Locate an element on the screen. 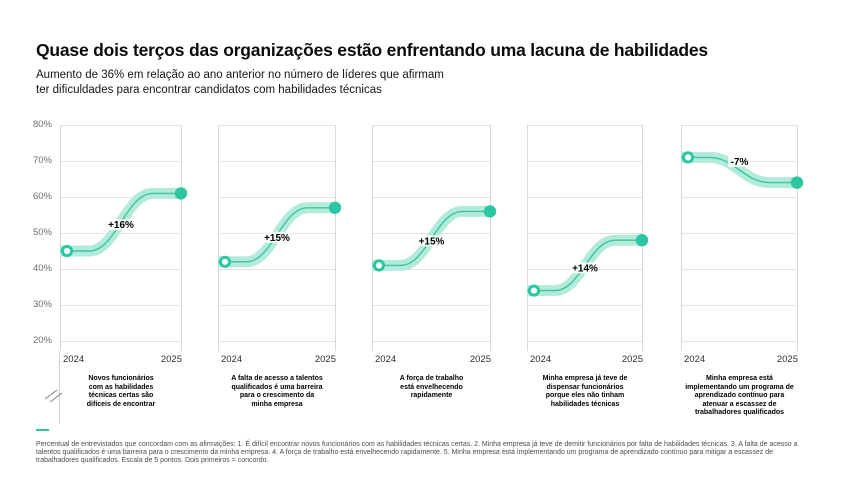 The width and height of the screenshot is (842, 504). footnote-accent-dash is located at coordinates (42, 430).